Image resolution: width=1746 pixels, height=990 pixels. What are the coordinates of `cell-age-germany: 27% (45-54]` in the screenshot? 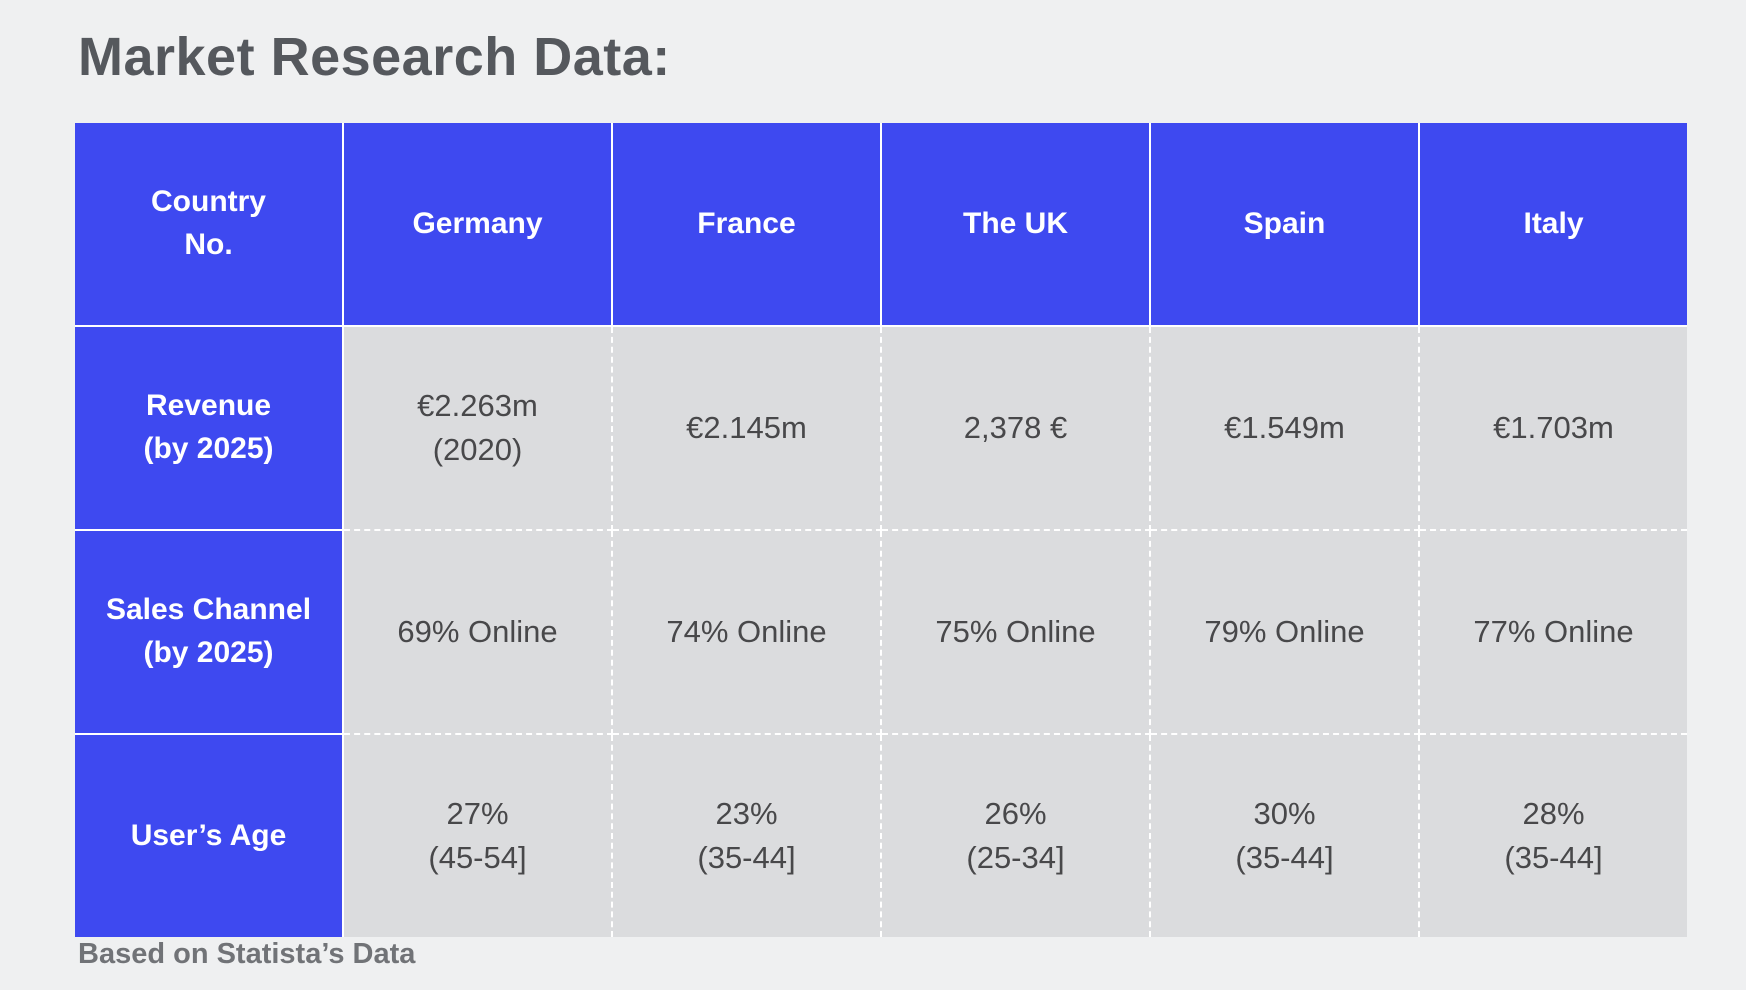 It's located at (477, 835).